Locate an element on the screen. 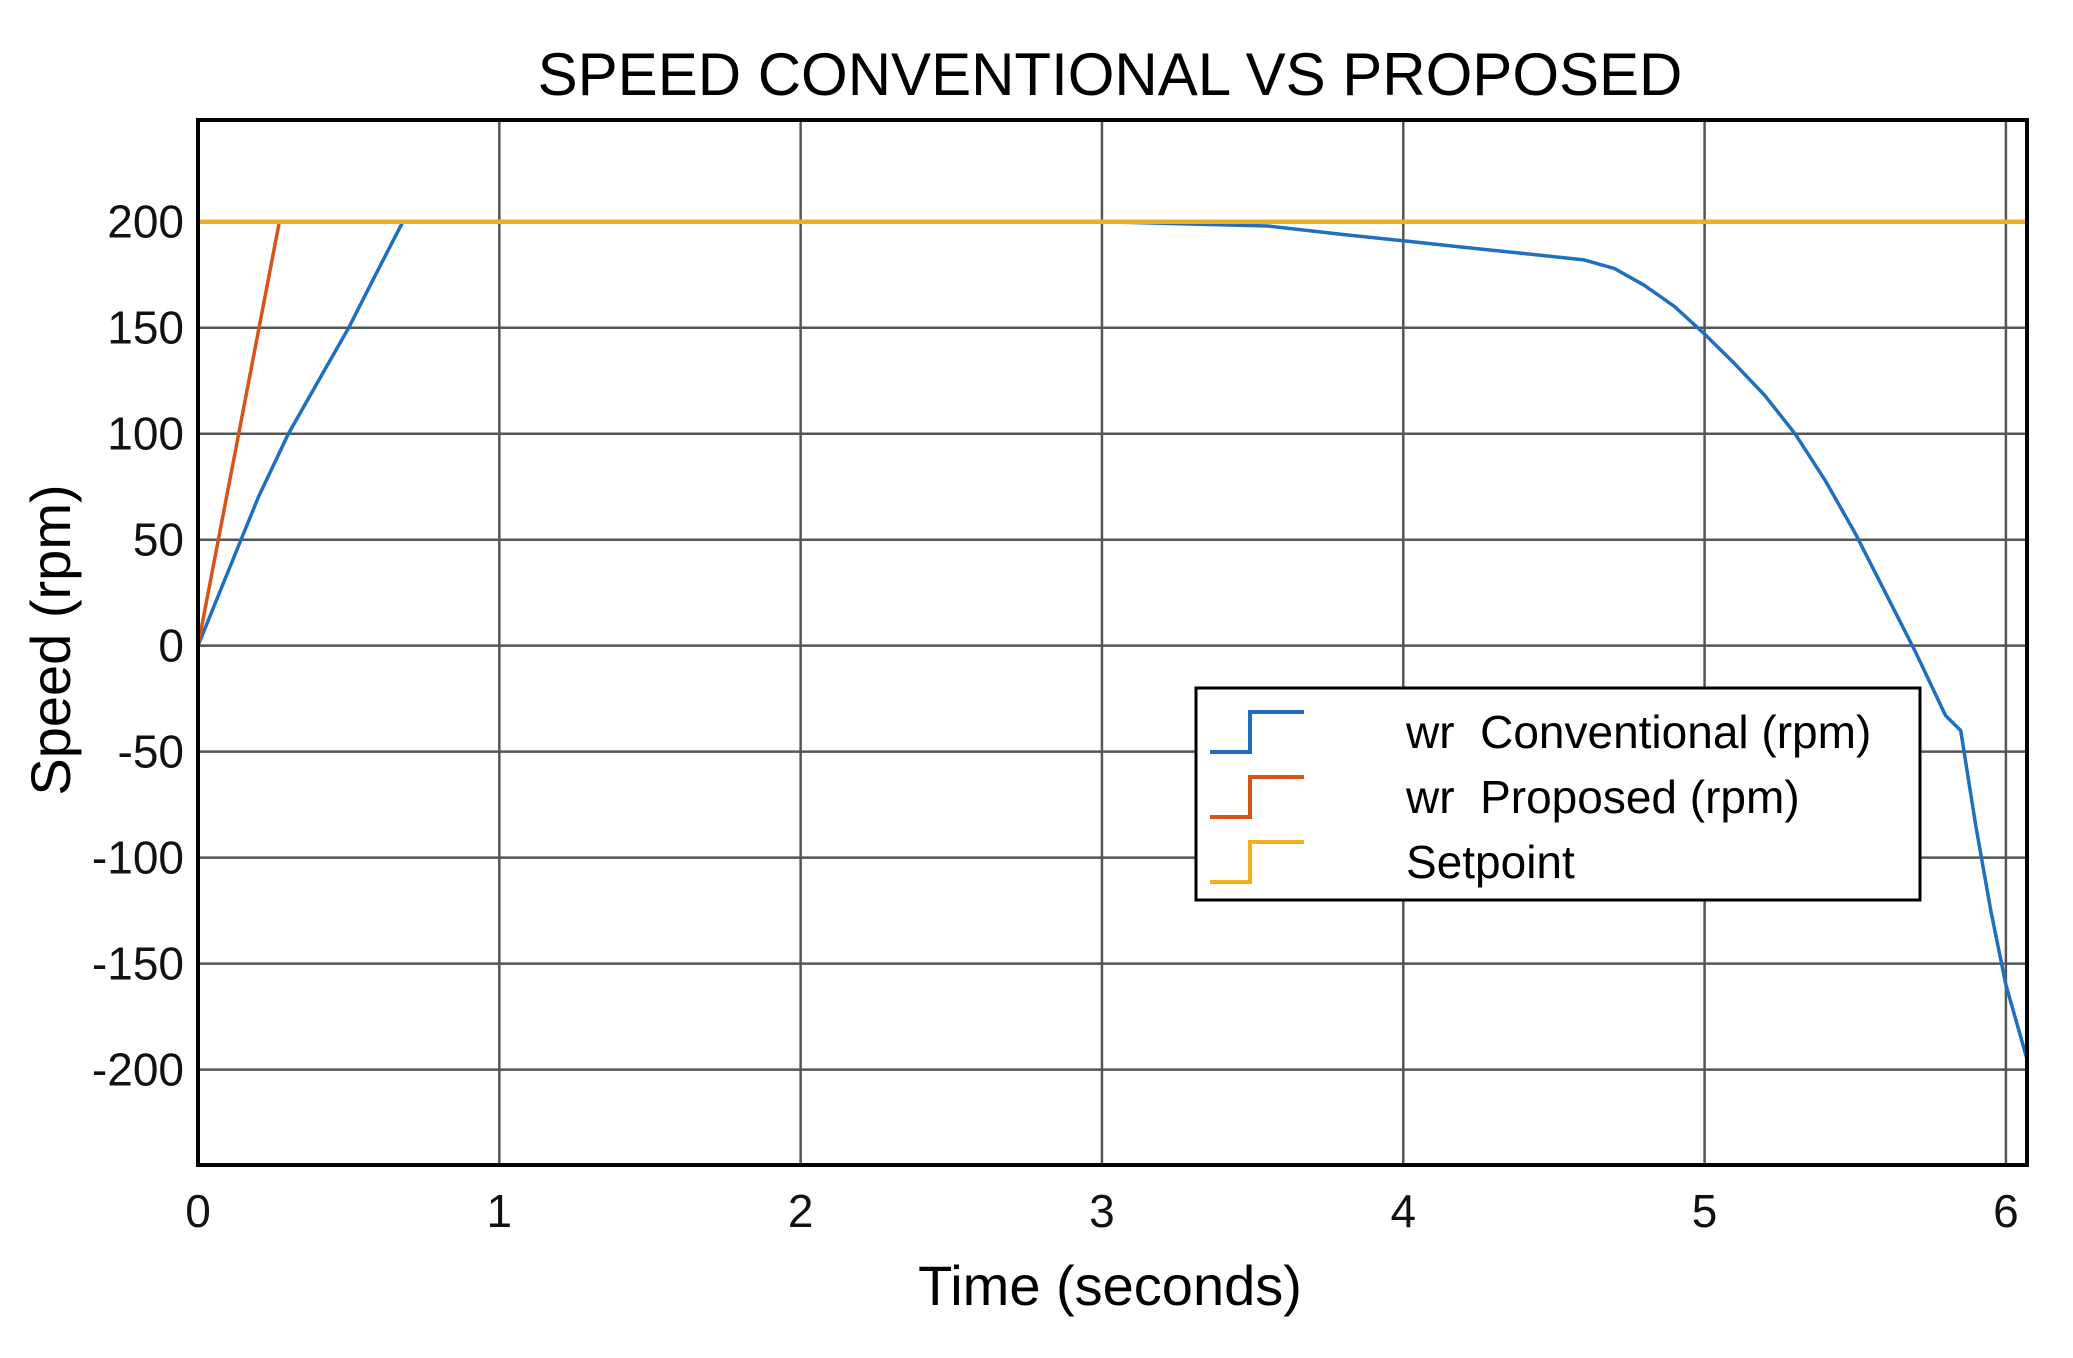 This screenshot has height=1358, width=2073. y-tick-label: -200 is located at coordinates (138, 1070).